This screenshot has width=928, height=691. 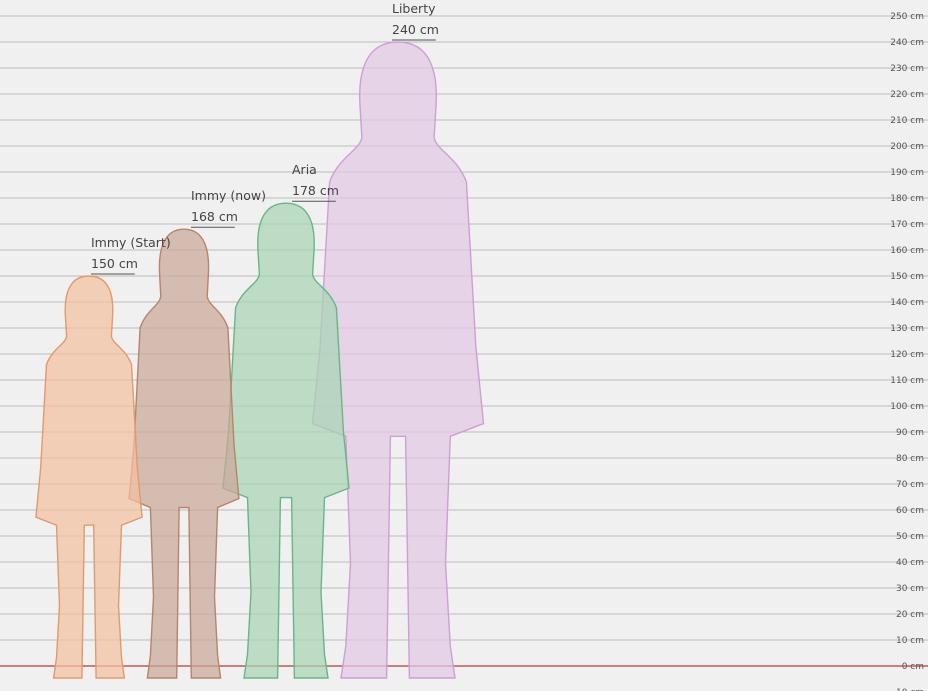 I want to click on figure-name-label: Aria, so click(x=304, y=169).